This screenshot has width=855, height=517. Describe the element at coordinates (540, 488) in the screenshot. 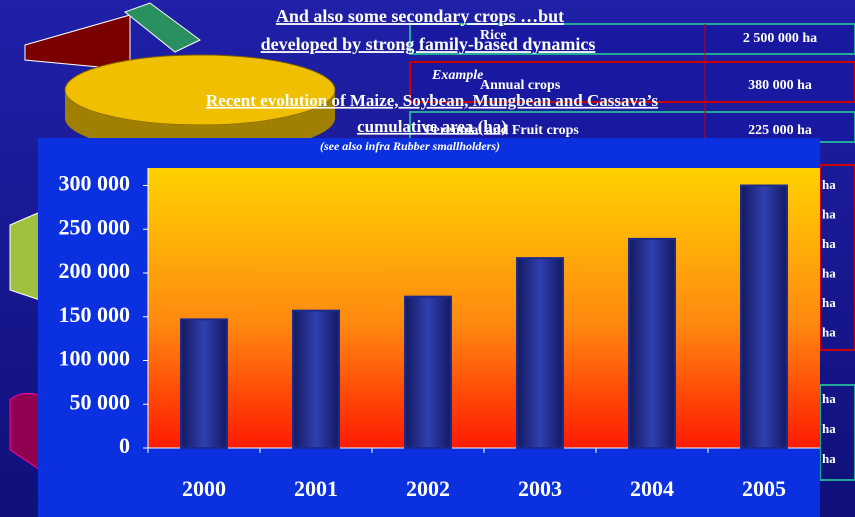

I see `x-tick-label: 2003` at that location.